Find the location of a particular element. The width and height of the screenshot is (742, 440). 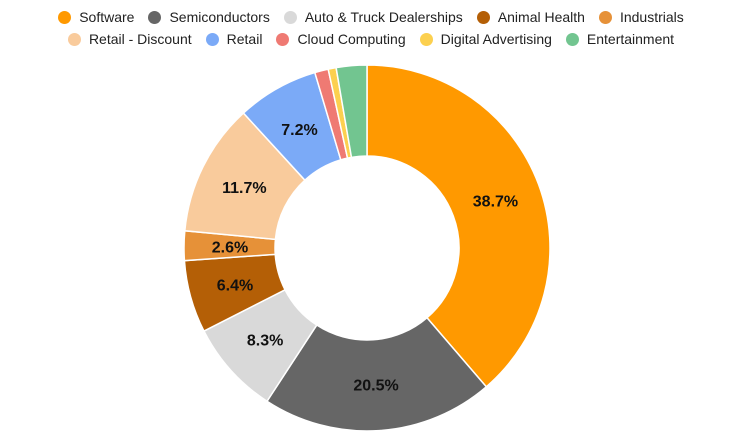

legend-swatch-cloud-computing is located at coordinates (283, 39).